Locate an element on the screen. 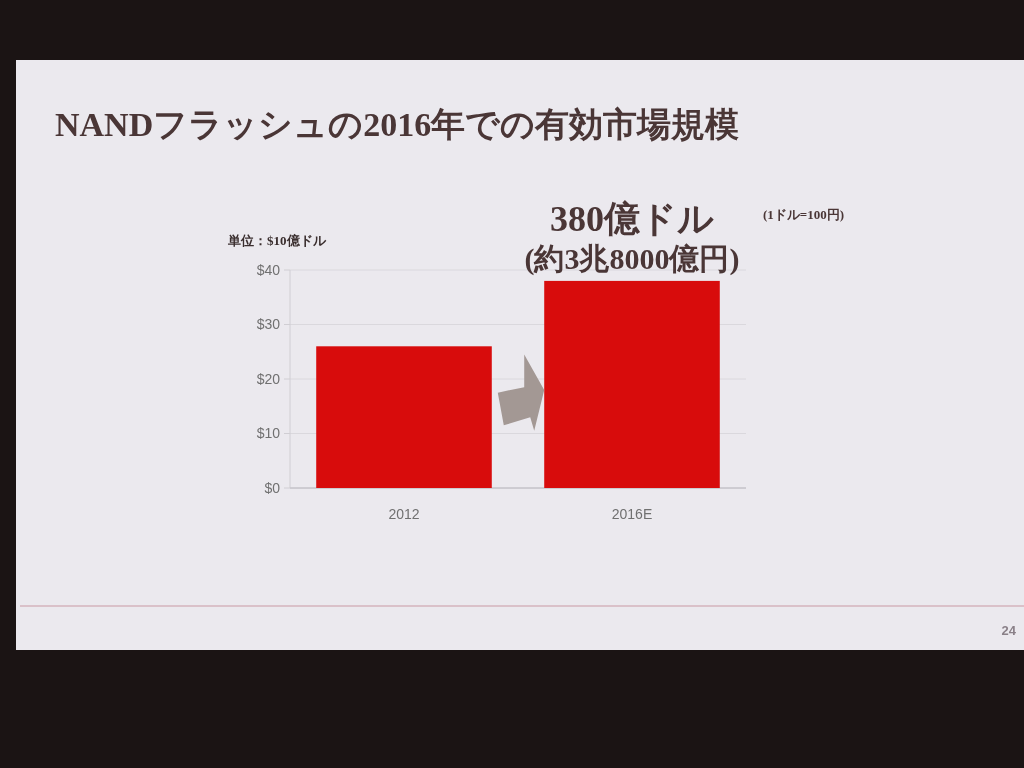 Image resolution: width=1024 pixels, height=768 pixels. text: 24 is located at coordinates (1009, 630).